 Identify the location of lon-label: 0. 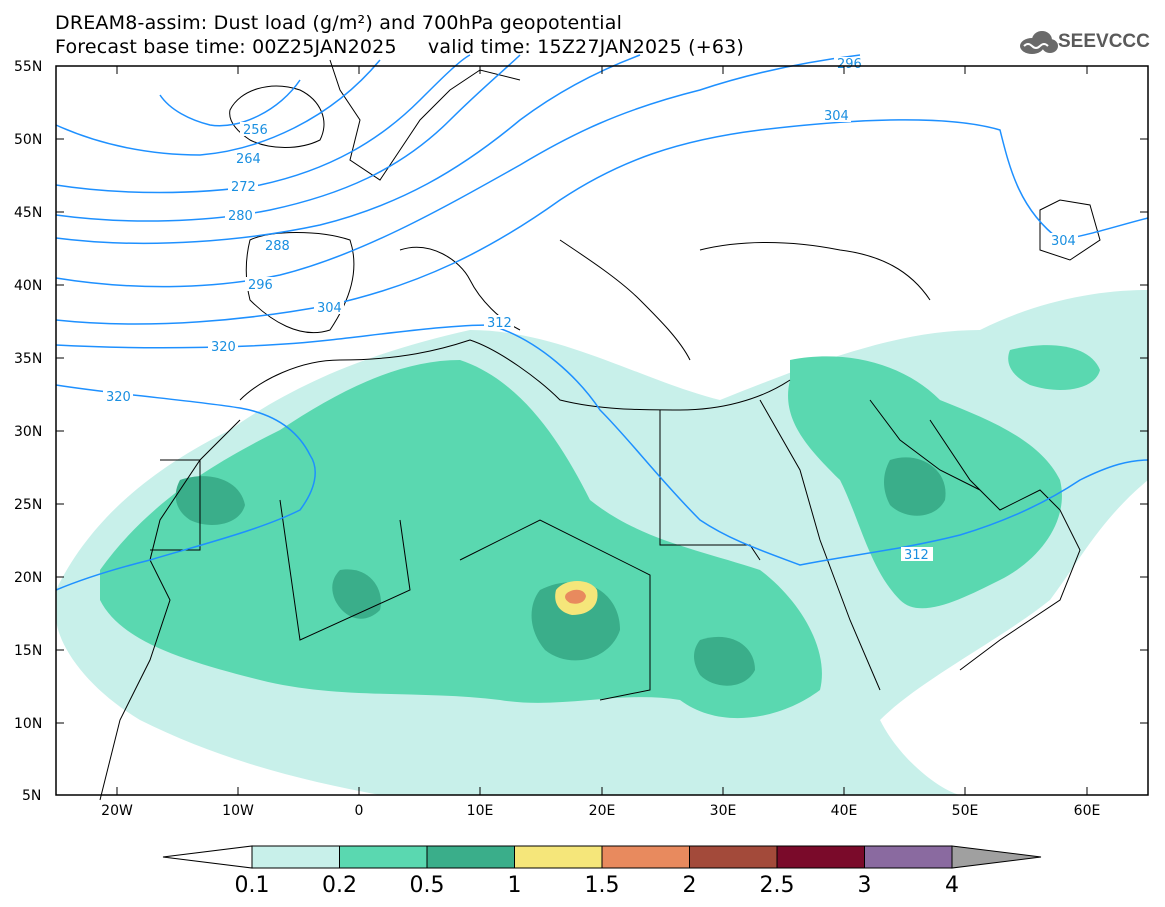
(359, 811).